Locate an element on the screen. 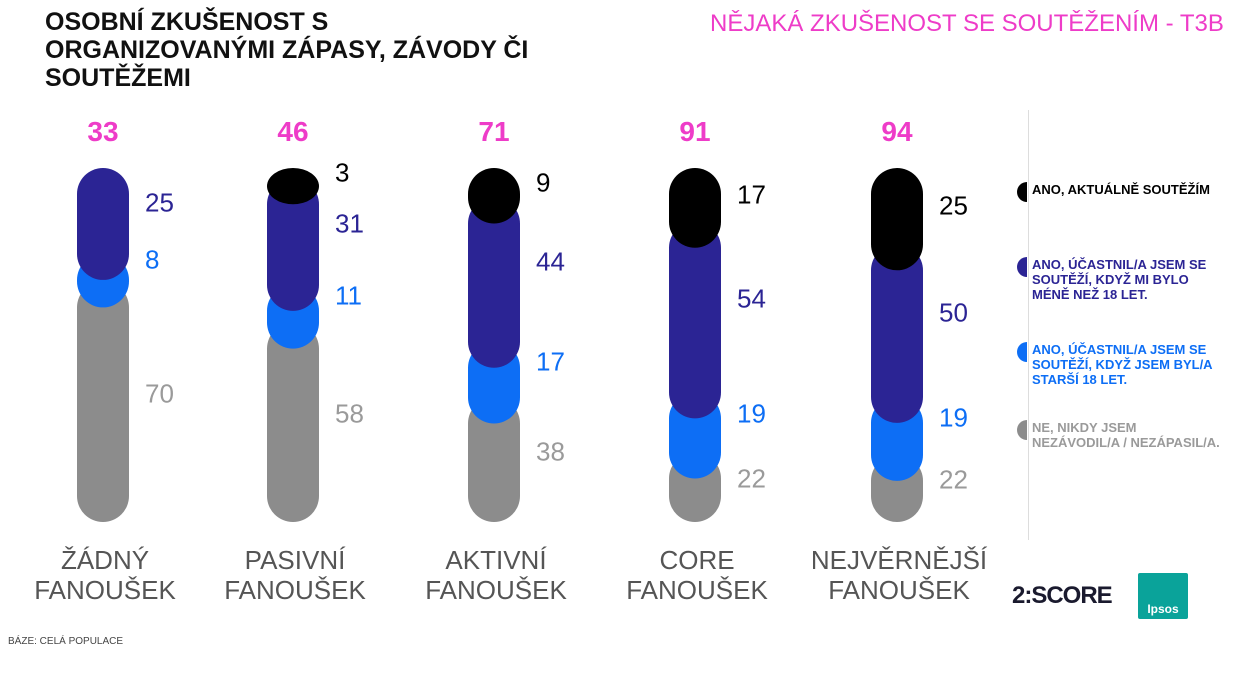 This screenshot has height=698, width=1240. category-label: PASIVNÍ FANOUŠEK is located at coordinates (295, 575).